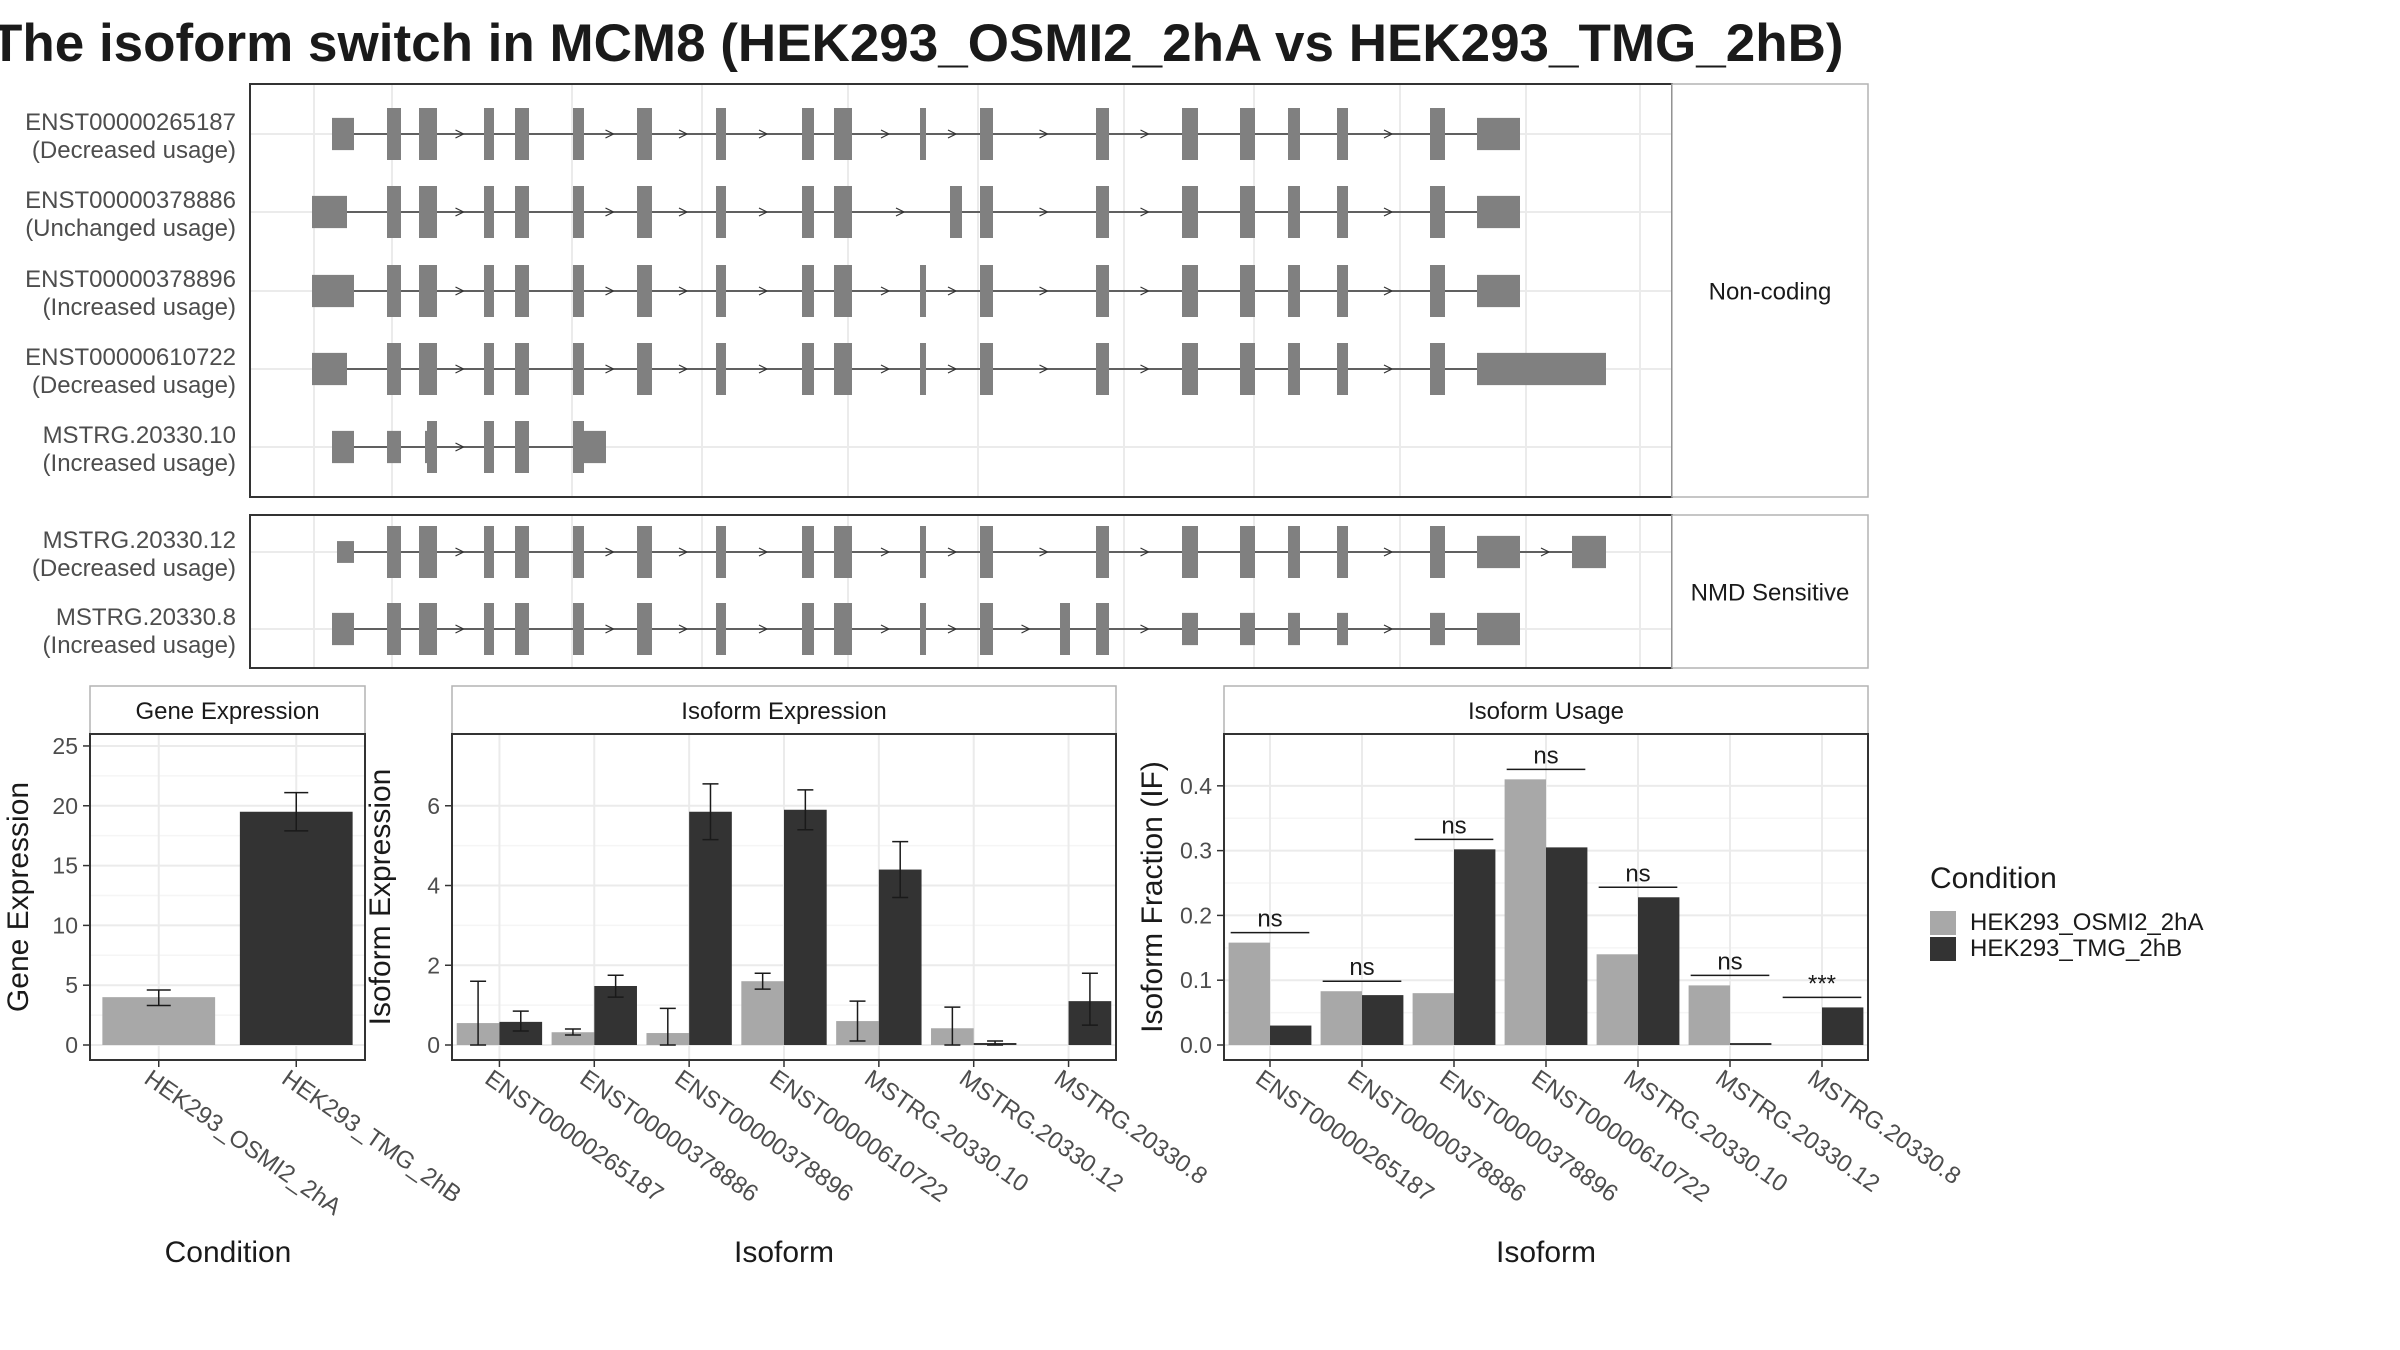  I want to click on panel-title: Gene Expression, so click(227, 711).